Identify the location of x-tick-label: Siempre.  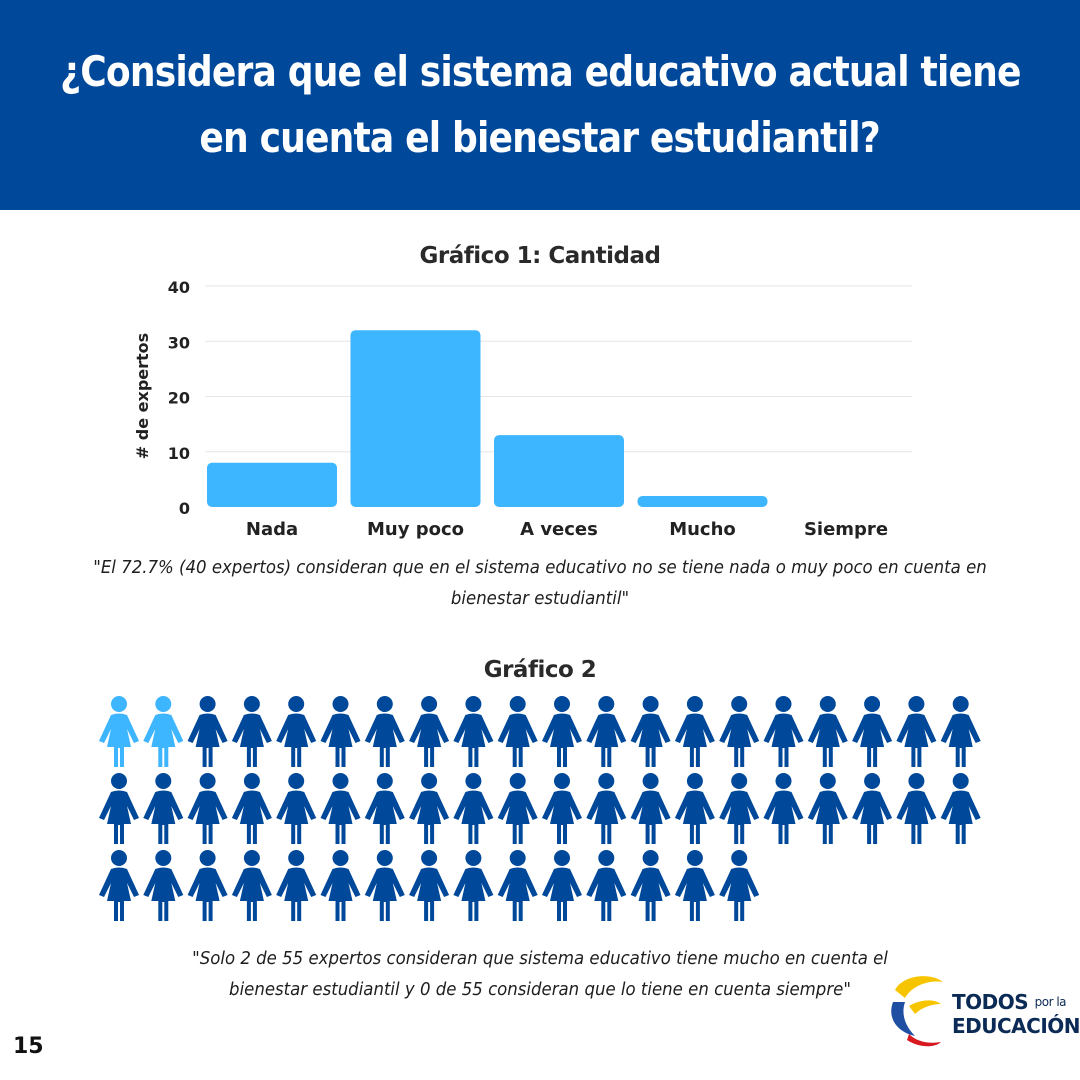
(846, 529).